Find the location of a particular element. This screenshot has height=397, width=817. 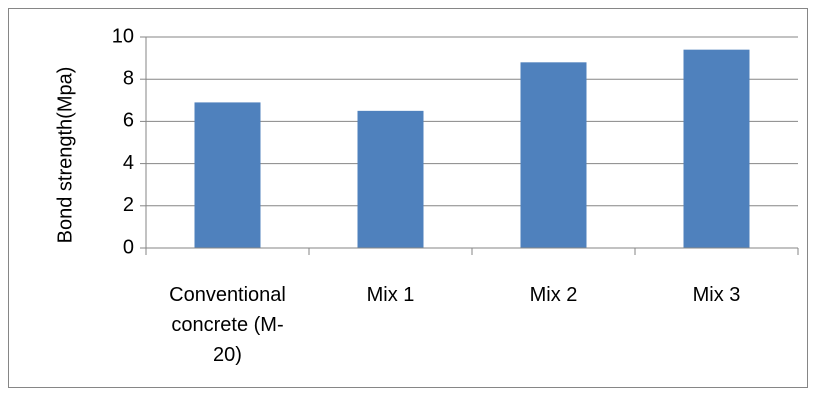

x-category-label-2: Mix 1 is located at coordinates (391, 295).